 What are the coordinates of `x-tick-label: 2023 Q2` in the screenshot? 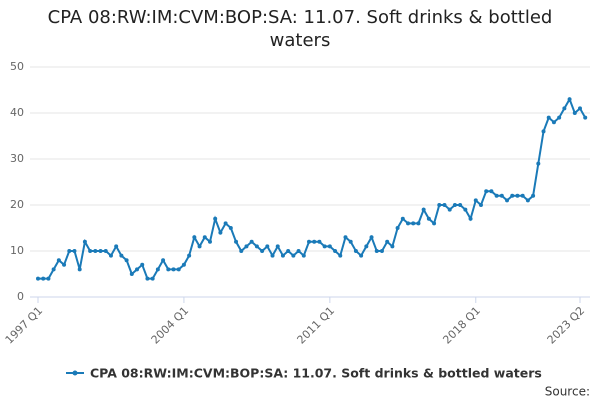 It's located at (566, 325).